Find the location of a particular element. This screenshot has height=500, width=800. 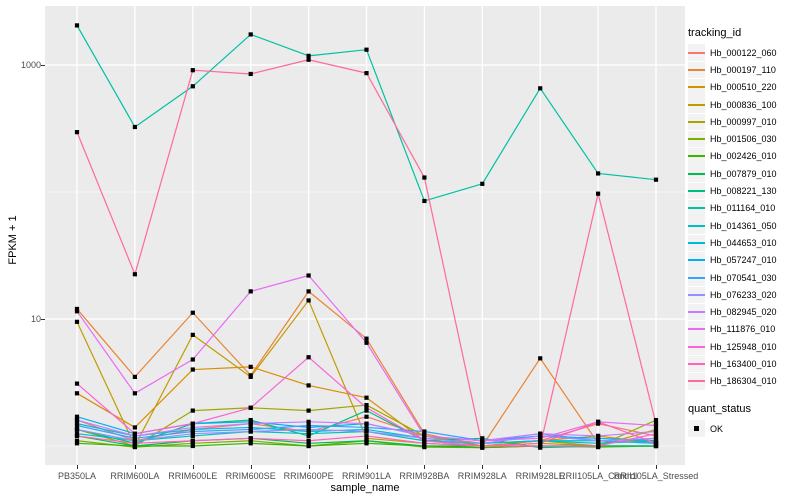

legend-item-label: Hb_008221_130 is located at coordinates (743, 191).